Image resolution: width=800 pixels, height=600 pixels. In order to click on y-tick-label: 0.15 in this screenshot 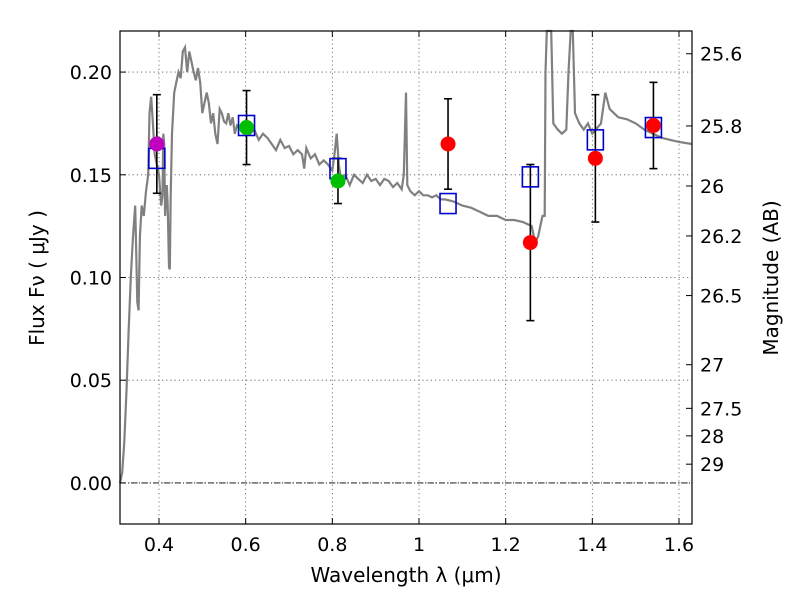, I will do `click(91, 176)`.